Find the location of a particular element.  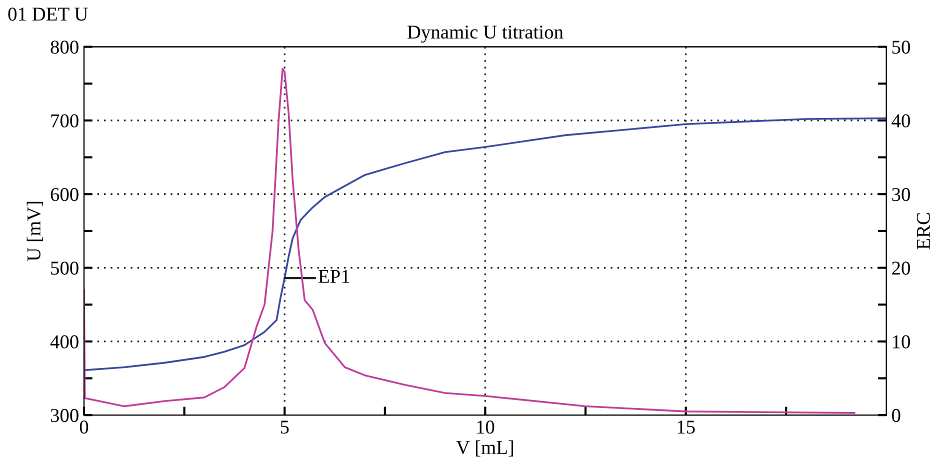

x-axis-title: V [mL] is located at coordinates (485, 448).